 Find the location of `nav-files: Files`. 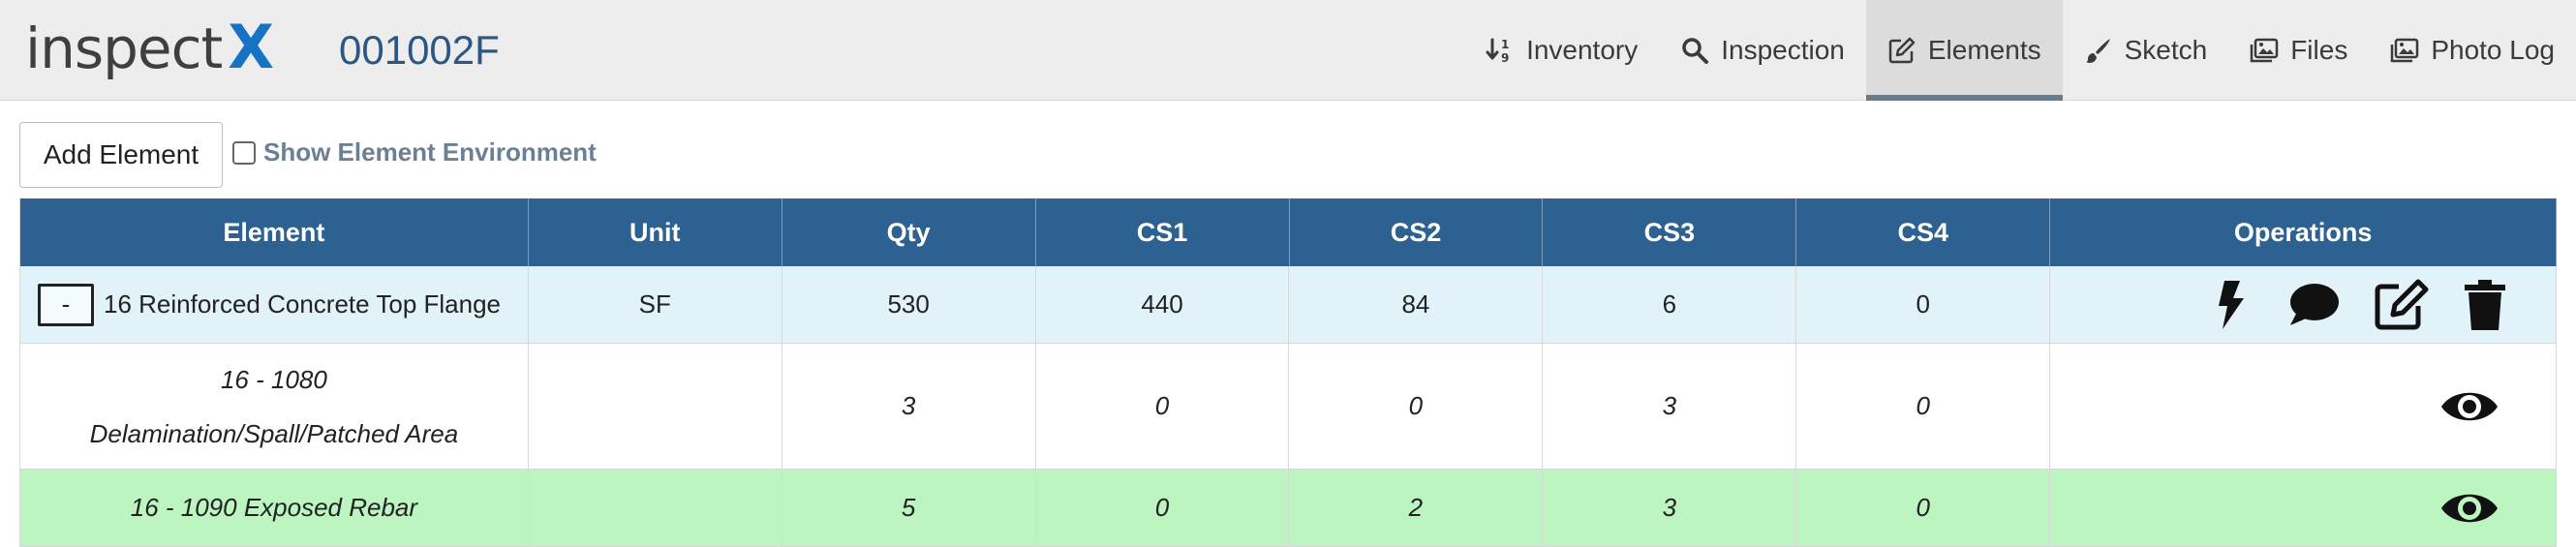

nav-files: Files is located at coordinates (2298, 50).